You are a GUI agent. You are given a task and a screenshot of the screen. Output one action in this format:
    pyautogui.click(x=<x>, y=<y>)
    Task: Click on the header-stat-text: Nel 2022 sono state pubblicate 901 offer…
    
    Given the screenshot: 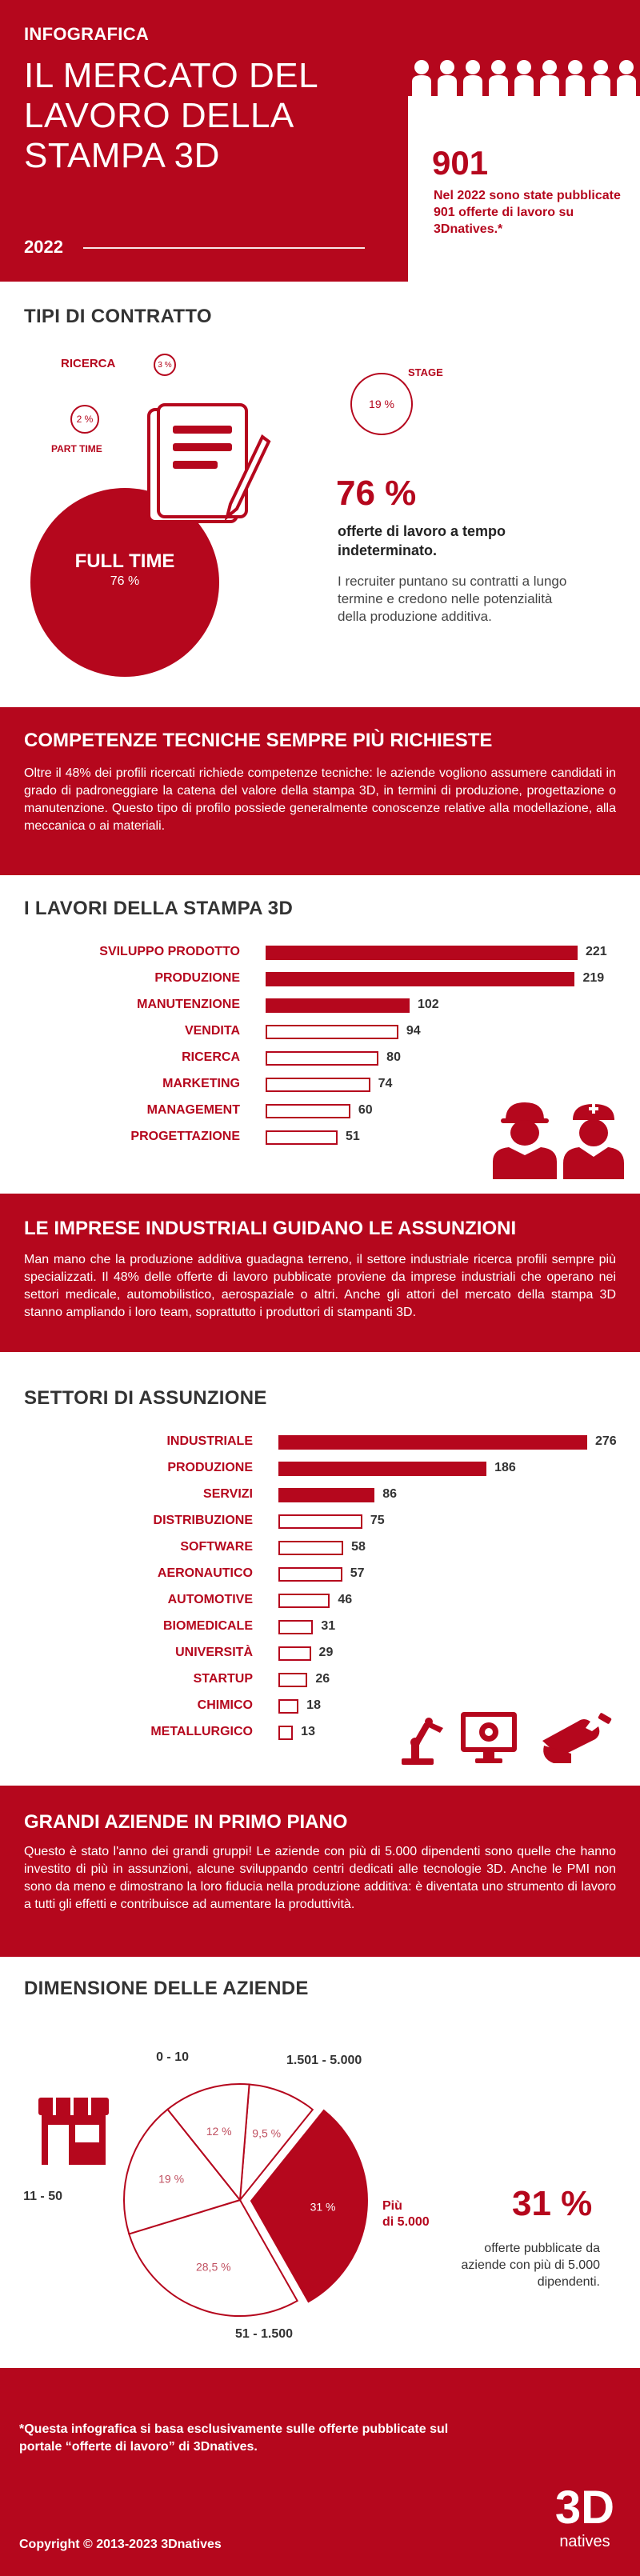 What is the action you would take?
    pyautogui.click(x=527, y=212)
    